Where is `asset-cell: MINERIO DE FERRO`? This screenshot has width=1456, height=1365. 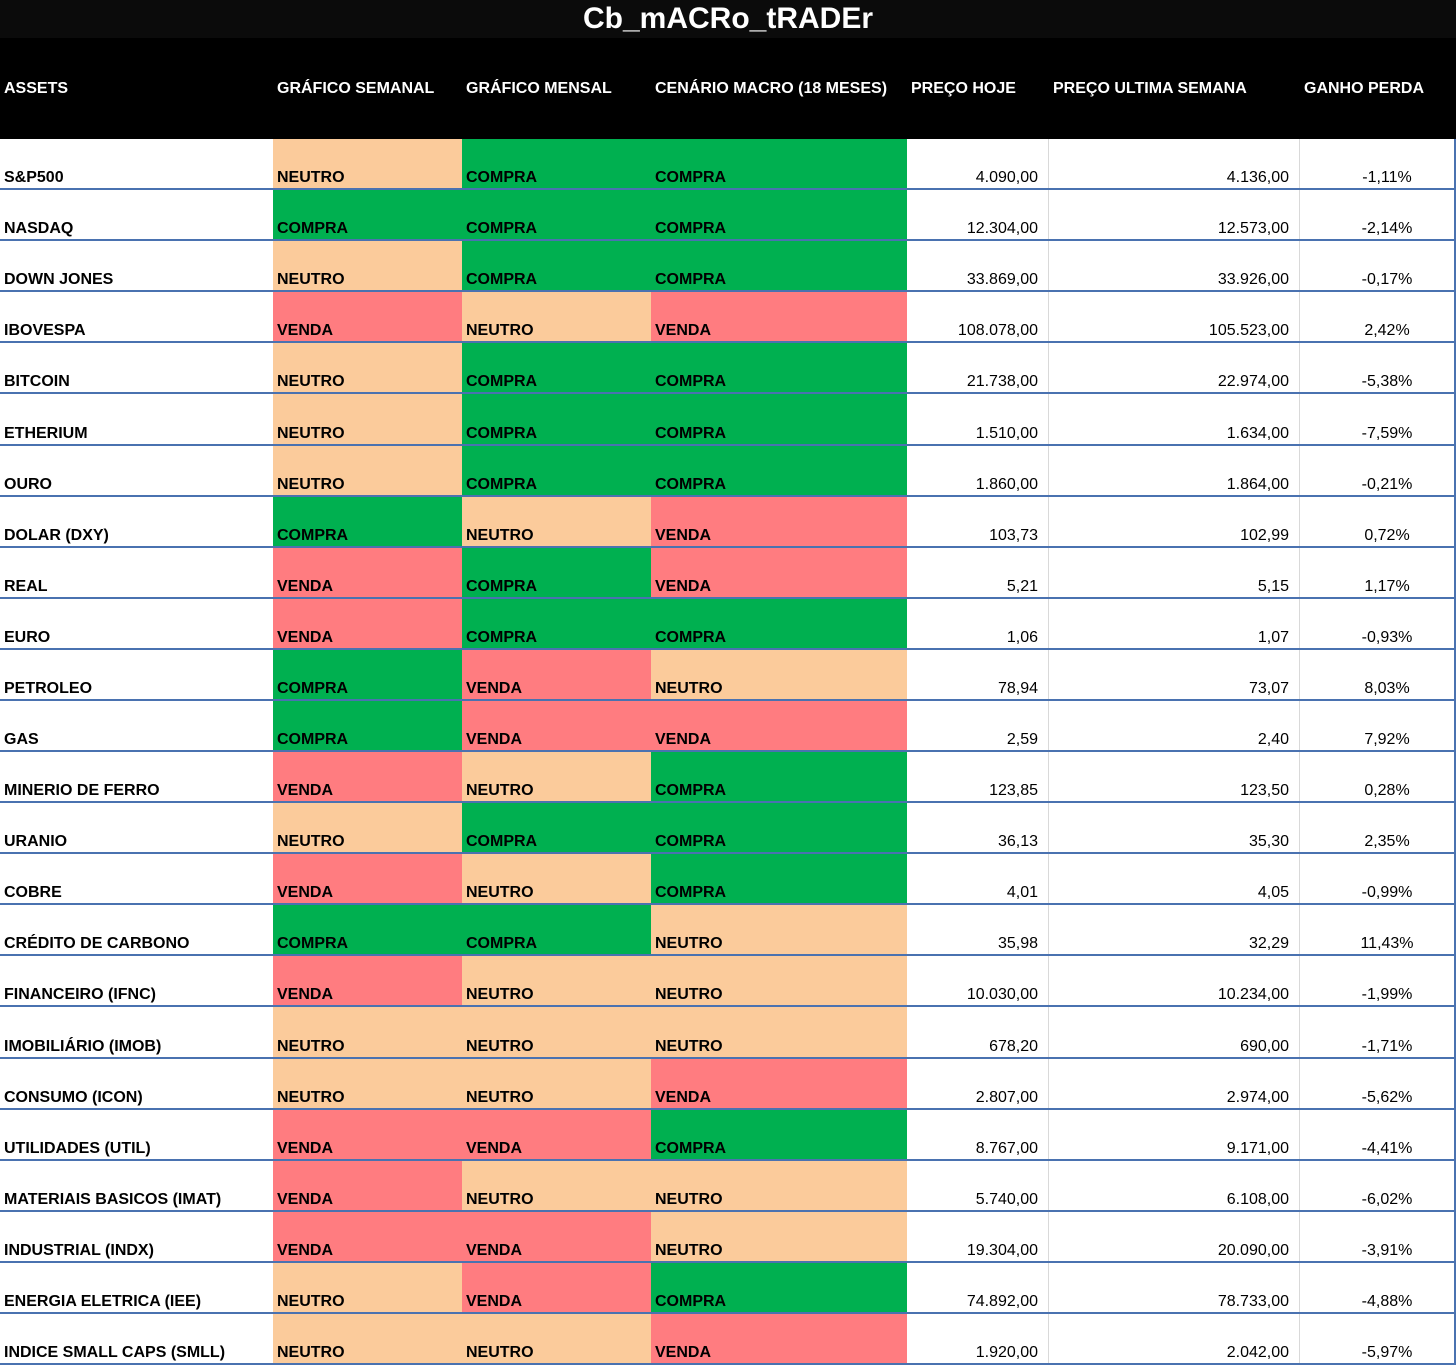
asset-cell: MINERIO DE FERRO is located at coordinates (82, 790).